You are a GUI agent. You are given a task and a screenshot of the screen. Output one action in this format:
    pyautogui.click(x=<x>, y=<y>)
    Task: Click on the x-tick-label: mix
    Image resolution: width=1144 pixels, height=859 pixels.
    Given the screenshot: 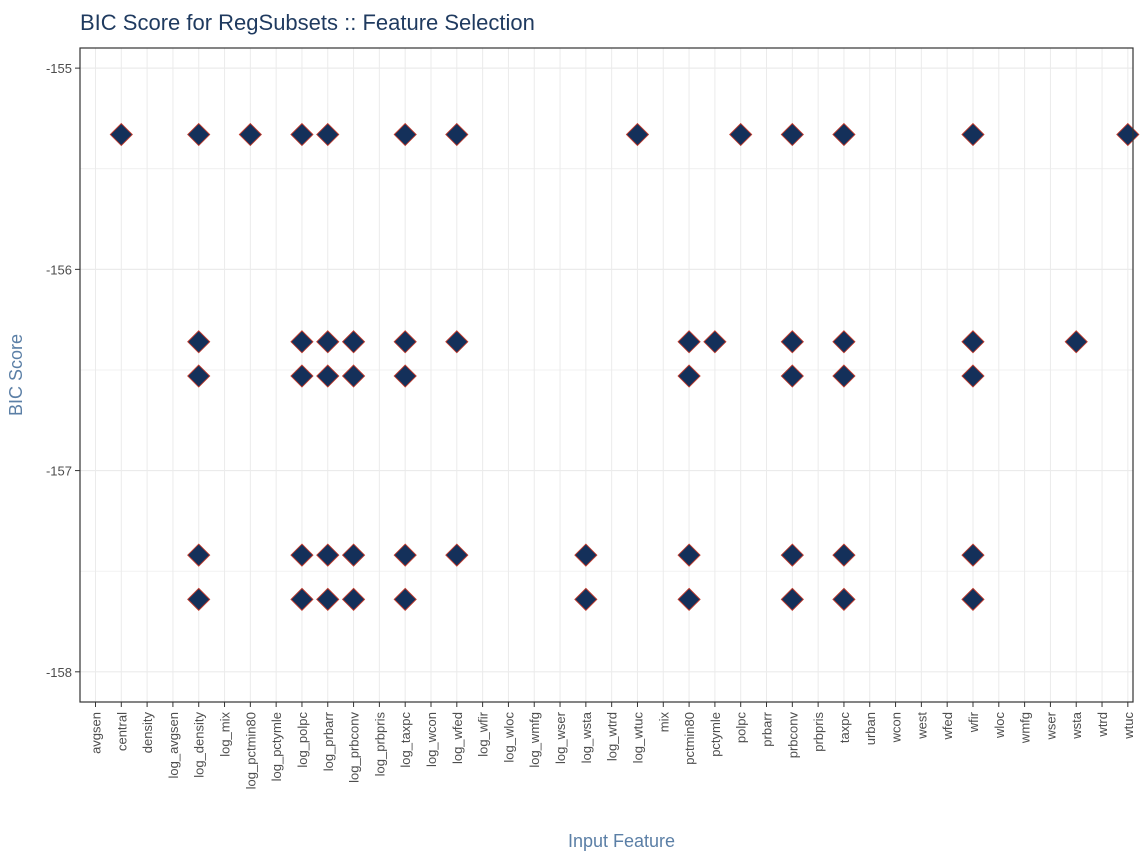 What is the action you would take?
    pyautogui.click(x=663, y=722)
    